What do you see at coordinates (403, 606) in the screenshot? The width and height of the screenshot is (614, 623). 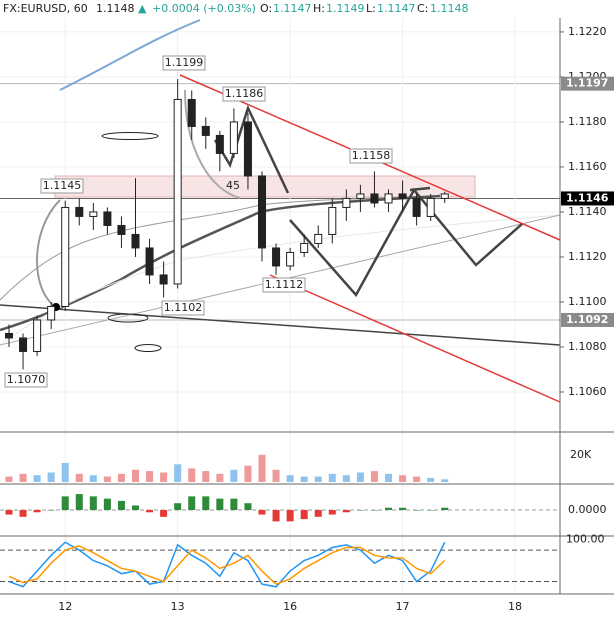 I see `x-tick-label: 17` at bounding box center [403, 606].